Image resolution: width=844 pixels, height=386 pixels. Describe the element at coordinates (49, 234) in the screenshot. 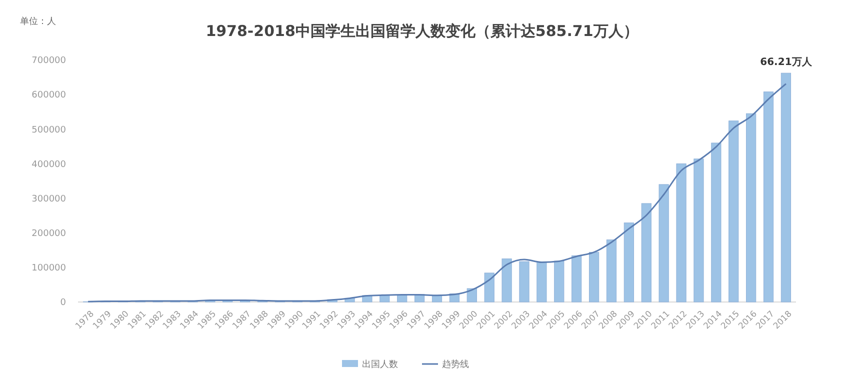

I see `y-tick-label: 200000` at that location.